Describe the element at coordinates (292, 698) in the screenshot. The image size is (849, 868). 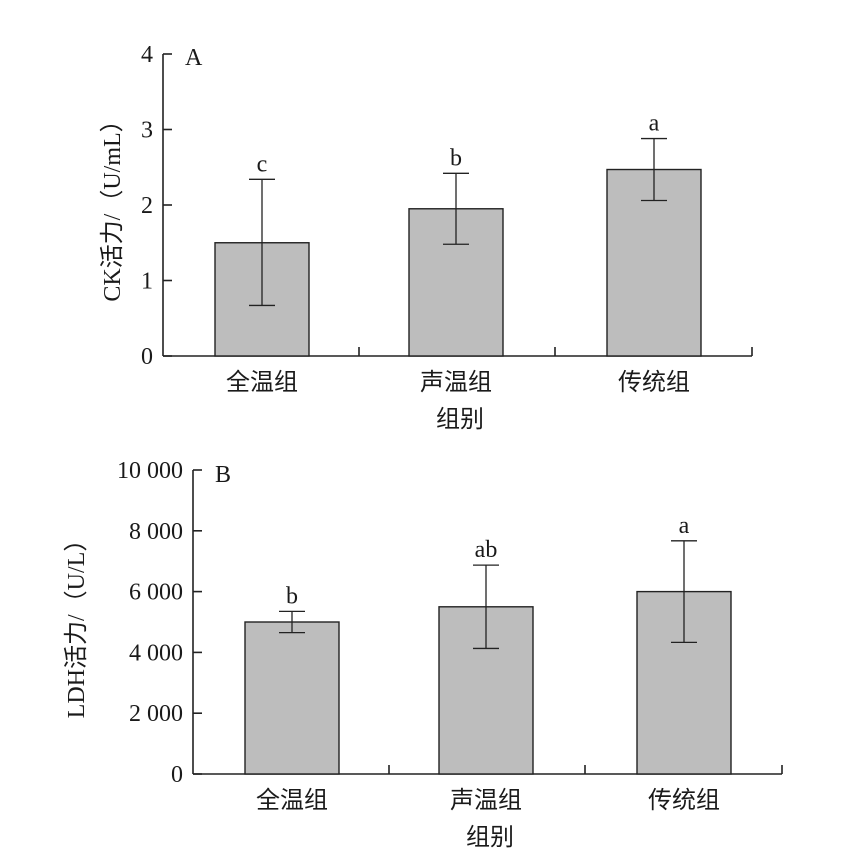
I see `bar-b` at that location.